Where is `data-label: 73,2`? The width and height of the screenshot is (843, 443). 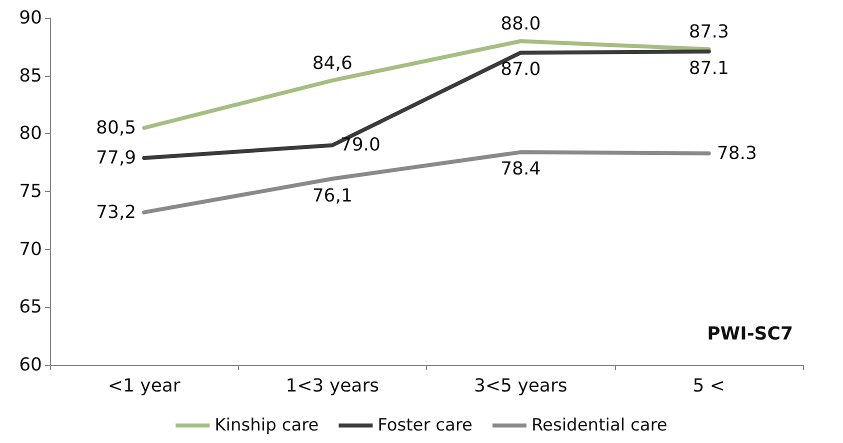
data-label: 73,2 is located at coordinates (116, 212).